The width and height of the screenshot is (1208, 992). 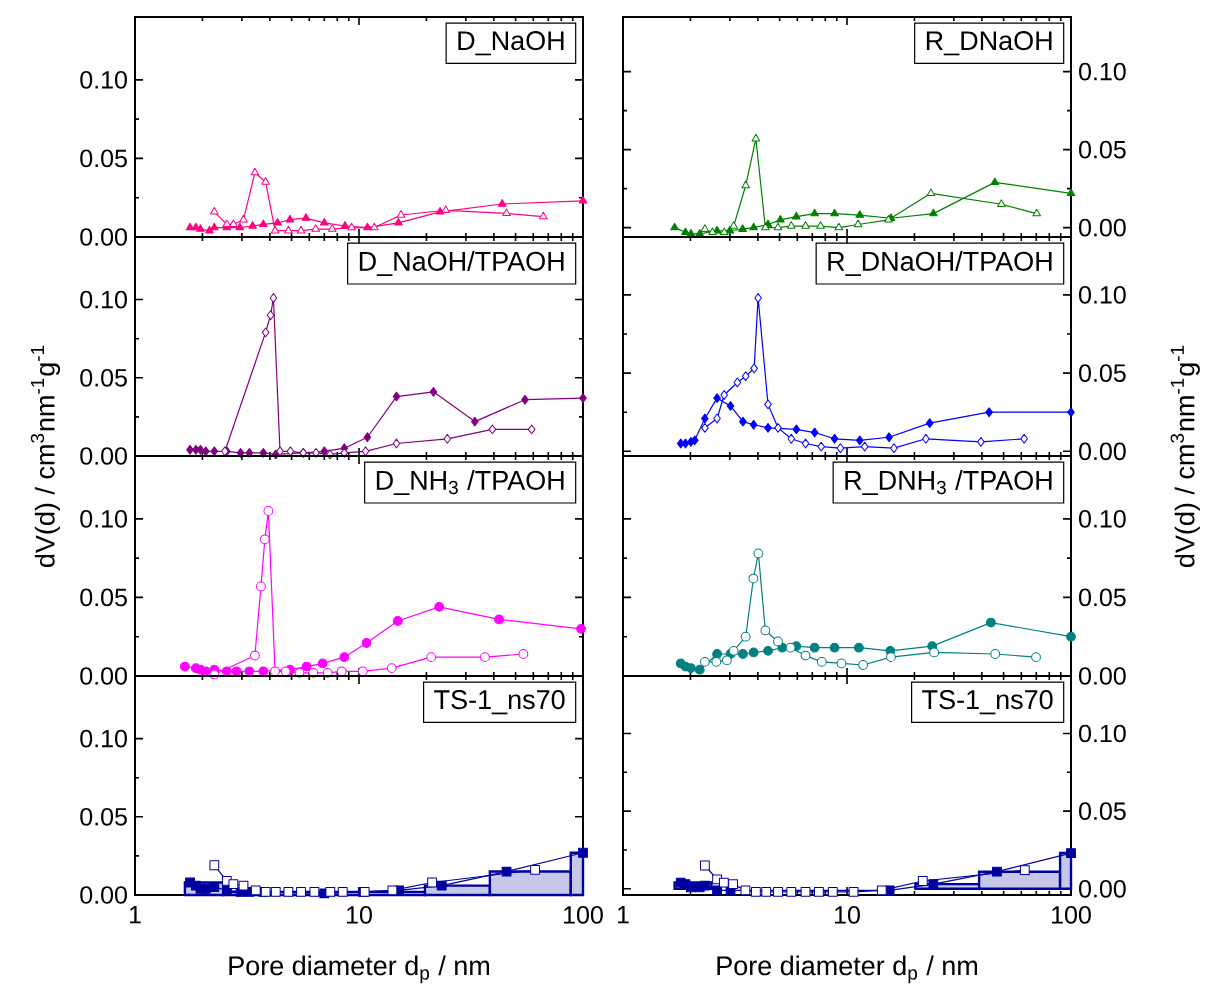 What do you see at coordinates (470, 483) in the screenshot?
I see `chart-title: D_NH$_{3}$ /TPAOH` at bounding box center [470, 483].